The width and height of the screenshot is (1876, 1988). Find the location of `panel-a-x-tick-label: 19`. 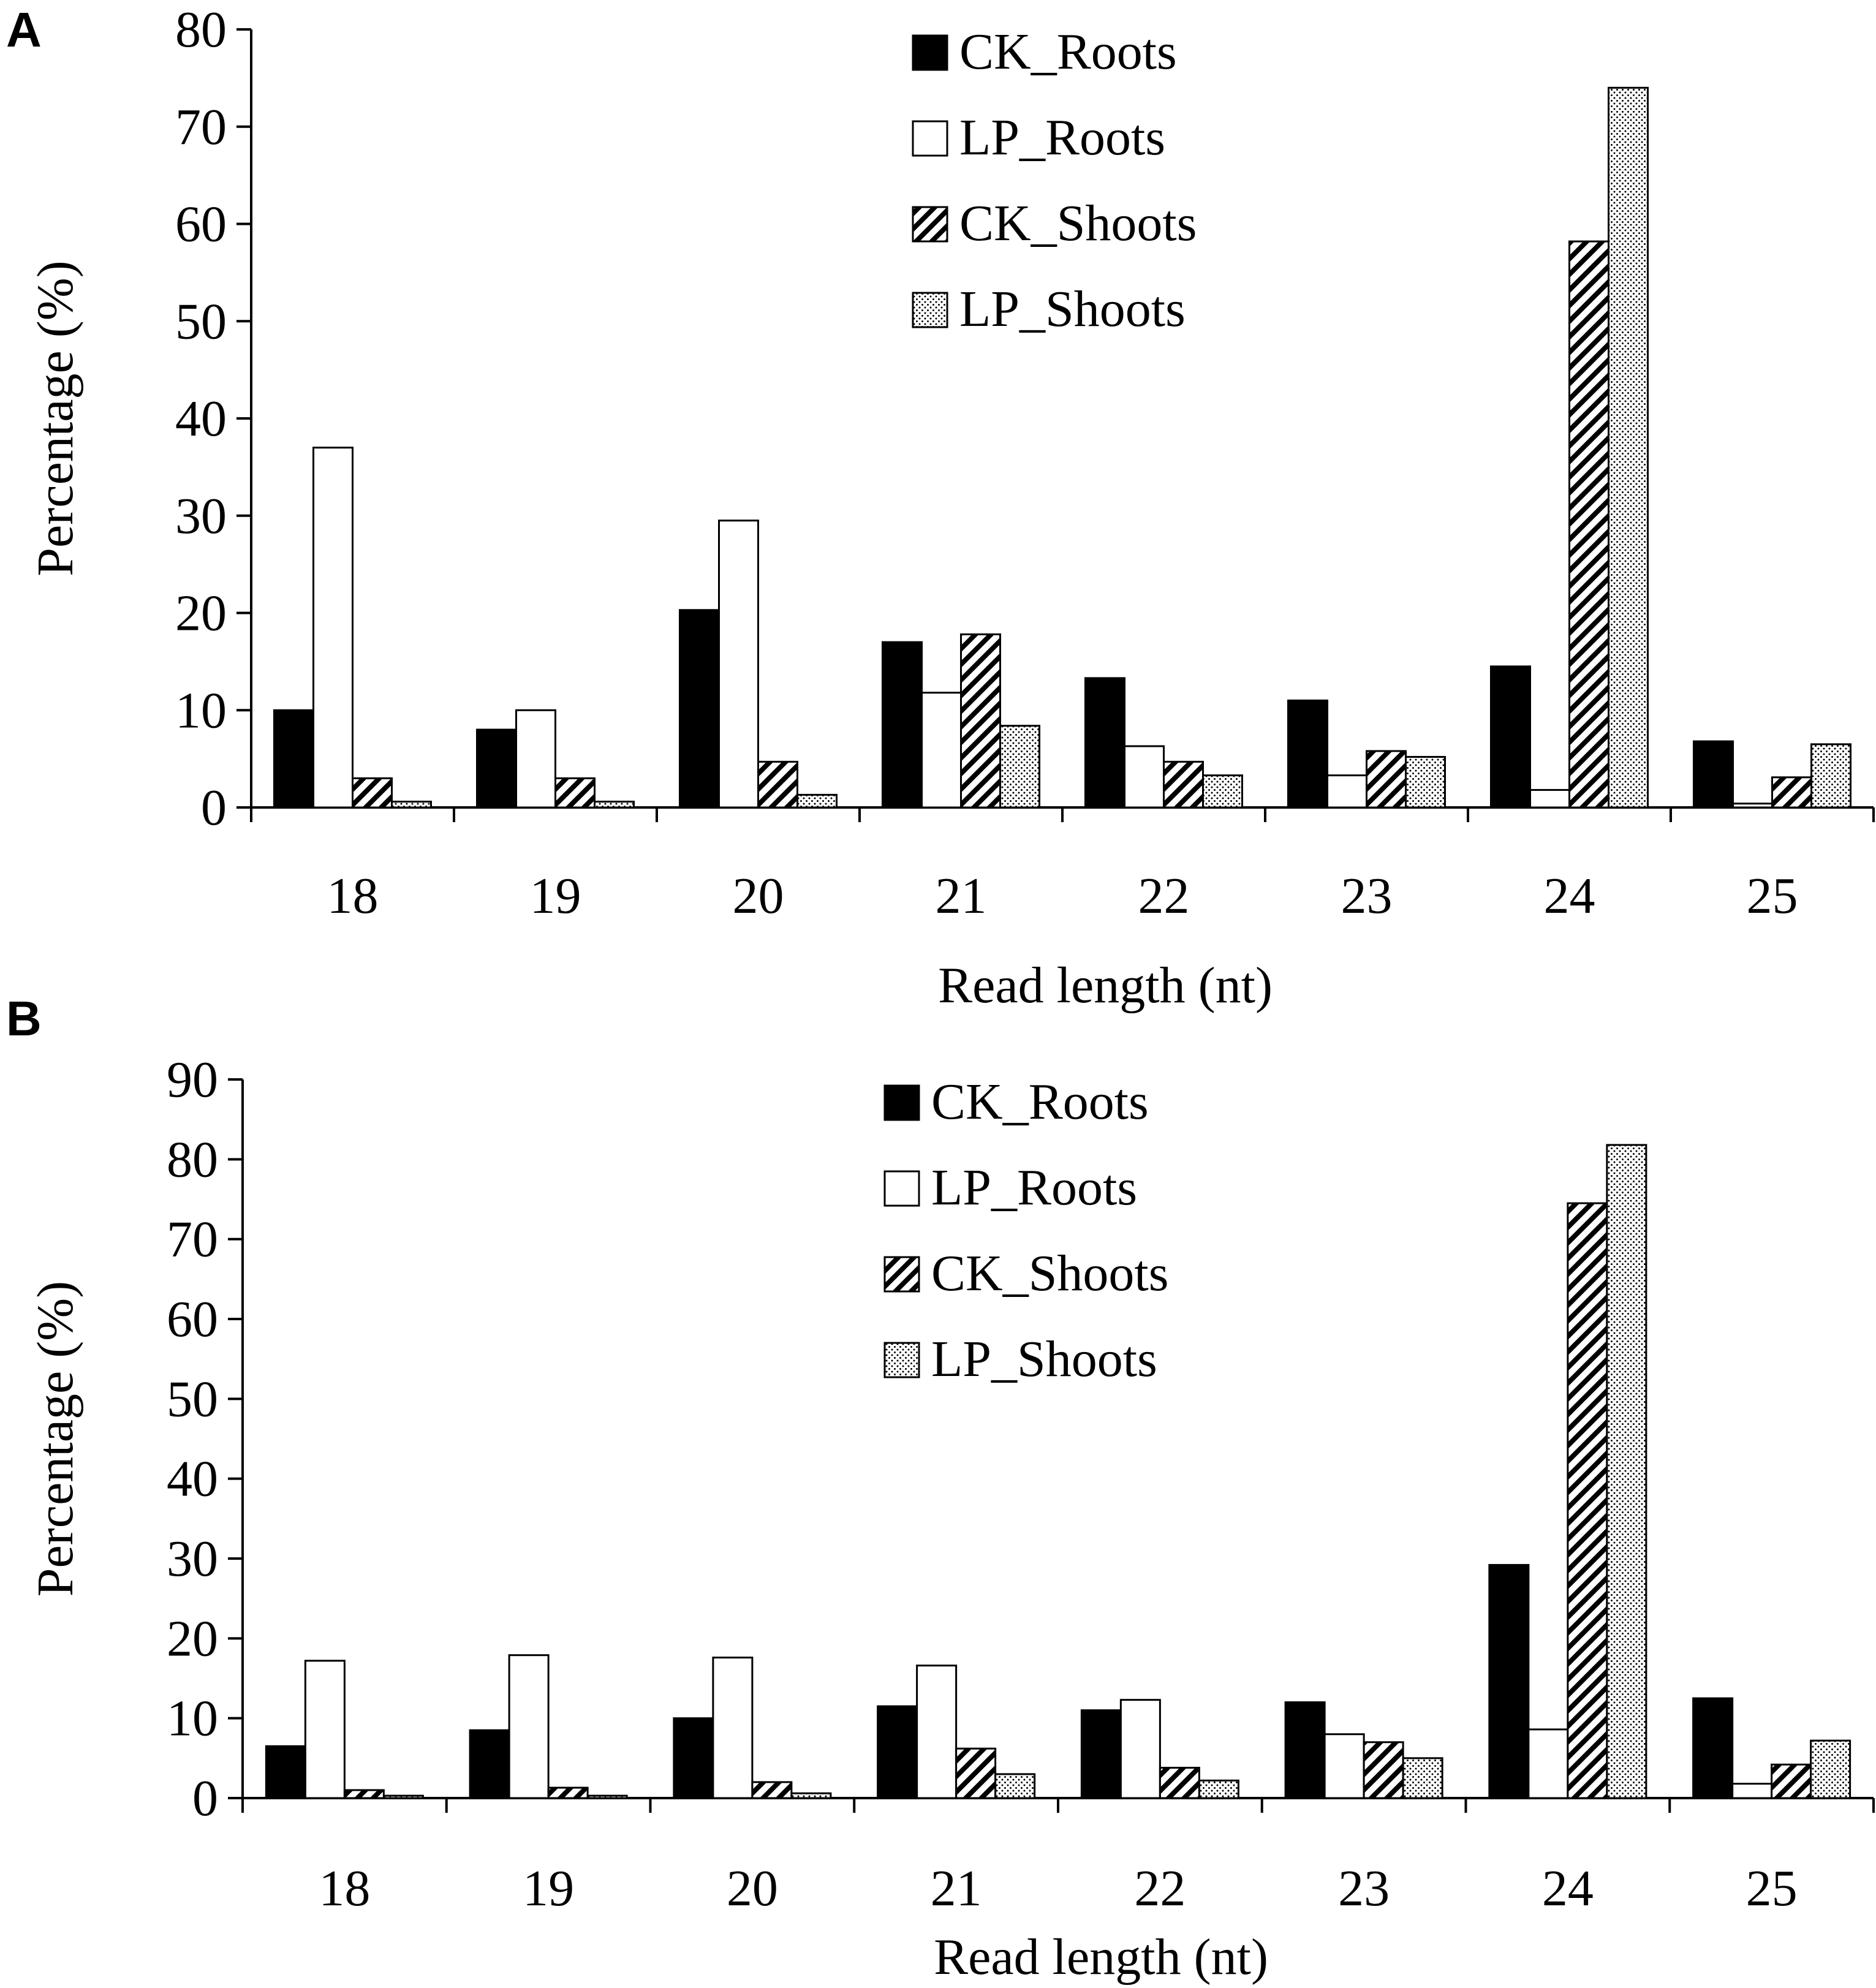

panel-a-x-tick-label: 19 is located at coordinates (556, 896).